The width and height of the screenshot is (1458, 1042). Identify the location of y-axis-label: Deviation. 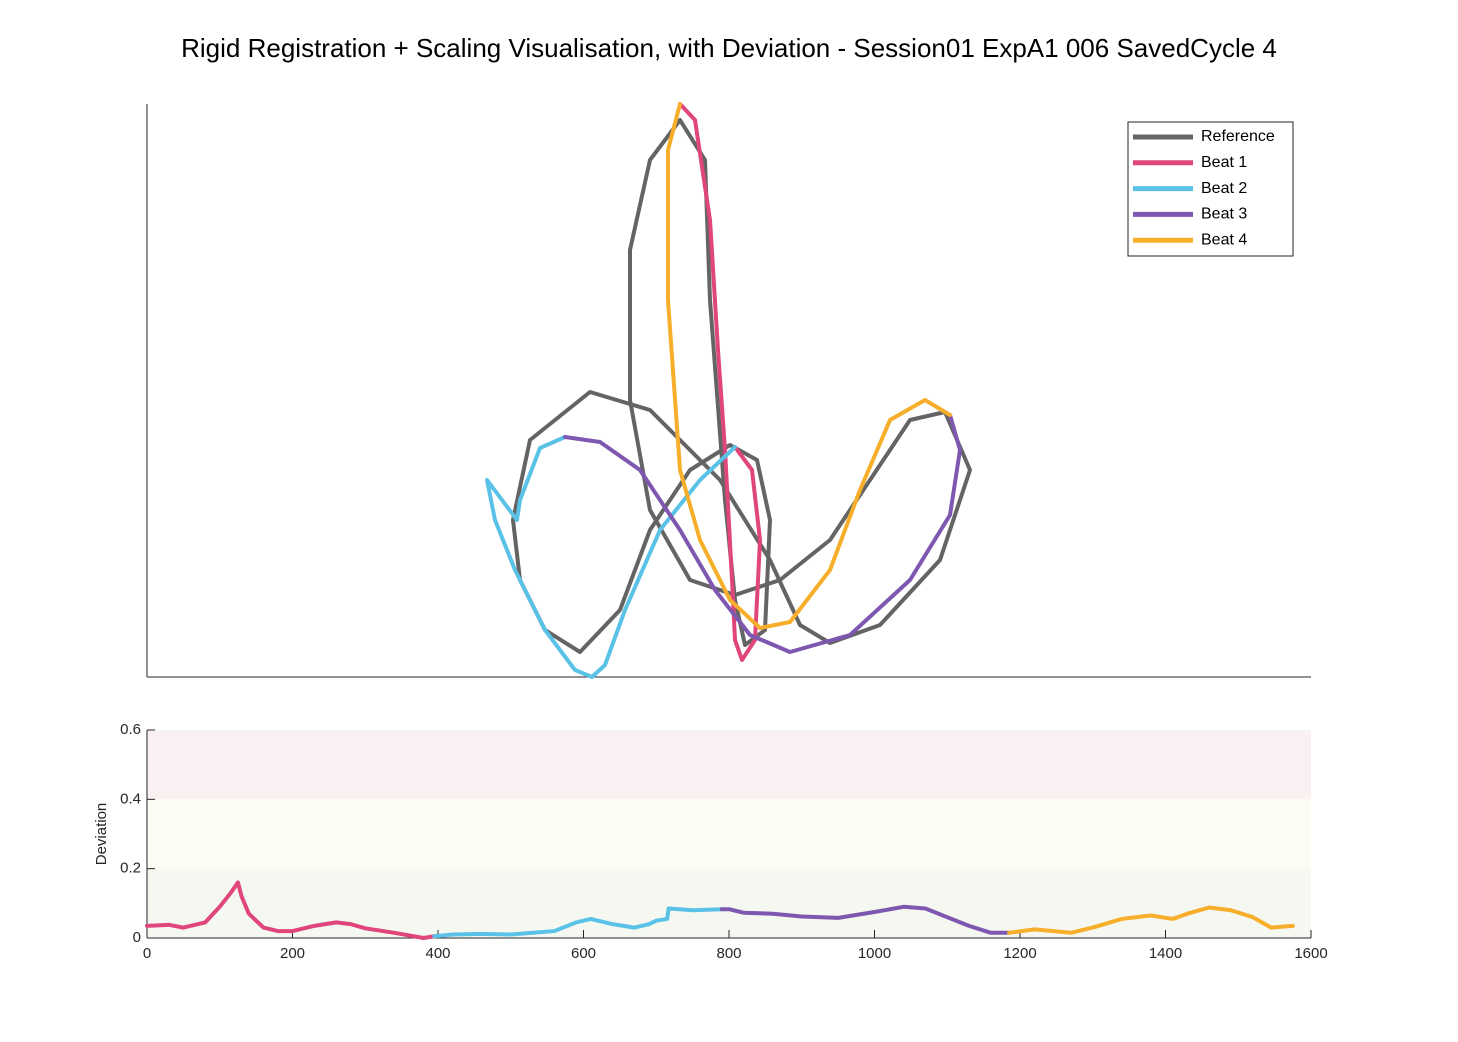
(101, 834).